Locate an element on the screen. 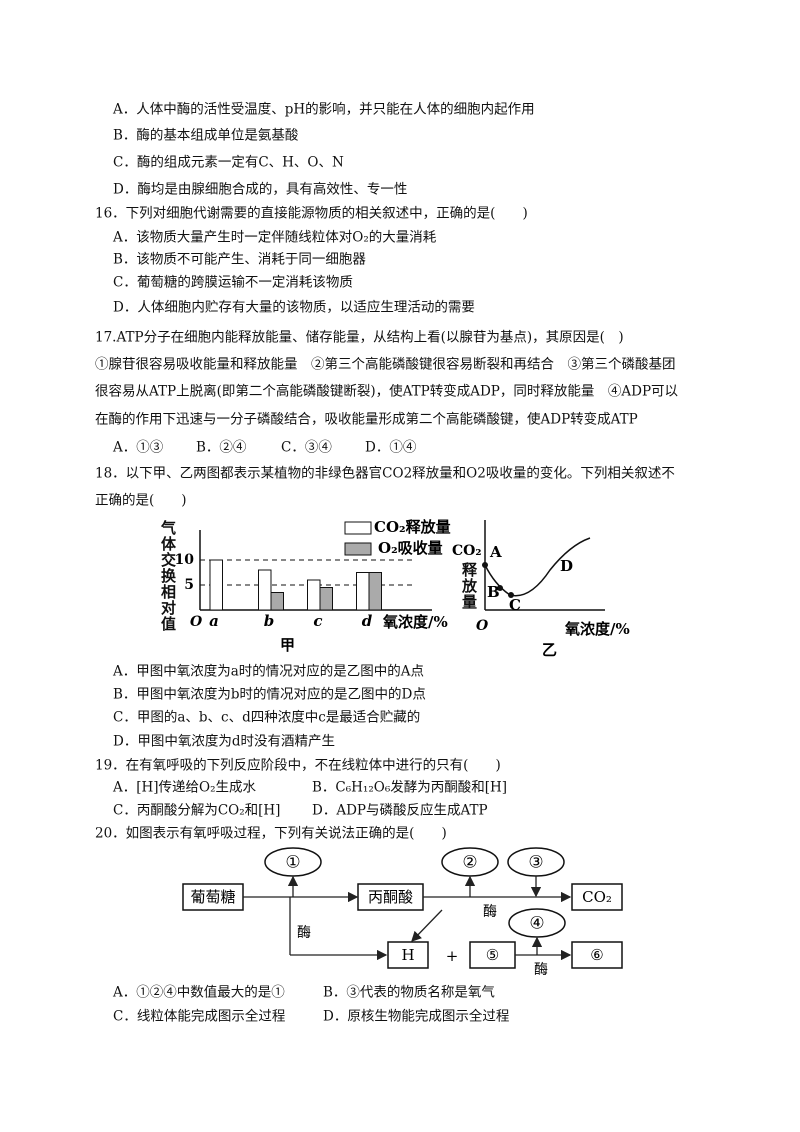 The height and width of the screenshot is (1132, 800). y-axis-label: 气体交换相对值 is located at coordinates (168, 576).